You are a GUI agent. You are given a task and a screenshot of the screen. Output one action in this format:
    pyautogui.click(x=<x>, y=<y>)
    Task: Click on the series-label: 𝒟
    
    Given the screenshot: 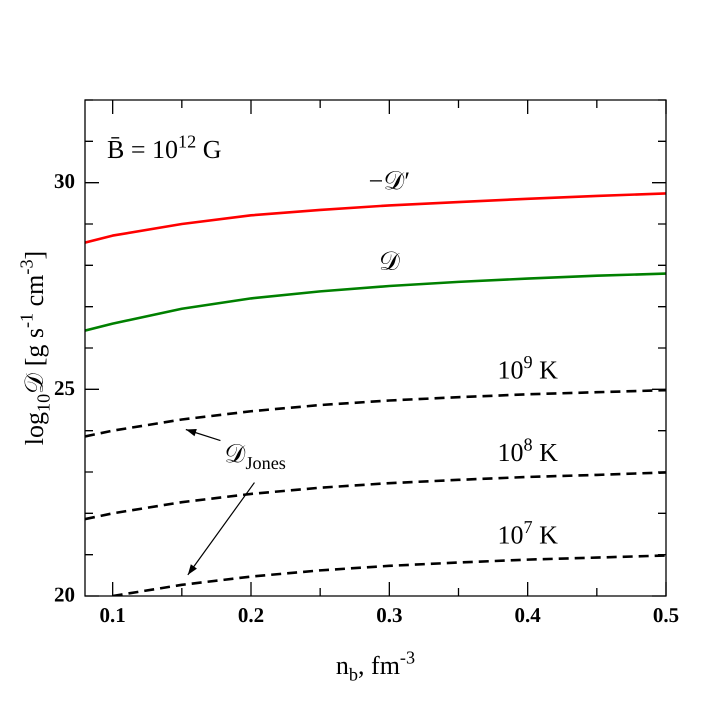 What is the action you would take?
    pyautogui.click(x=389, y=261)
    